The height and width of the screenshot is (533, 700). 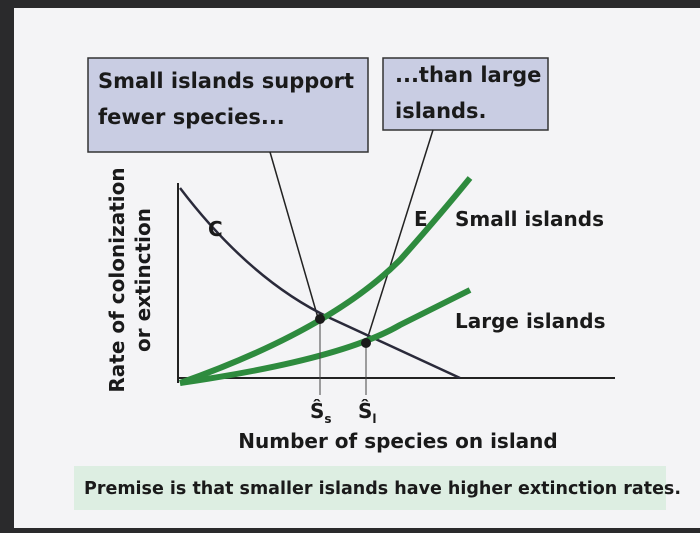 I want to click on equilibrium-label: Ŝs, so click(x=321, y=412).